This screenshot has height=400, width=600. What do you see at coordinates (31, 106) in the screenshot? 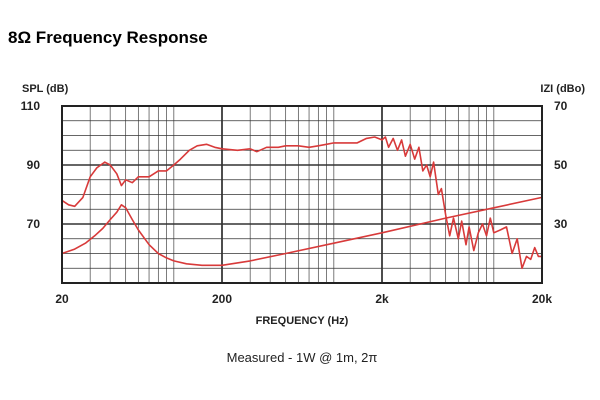
I see `y-left-tick-label: 110` at bounding box center [31, 106].